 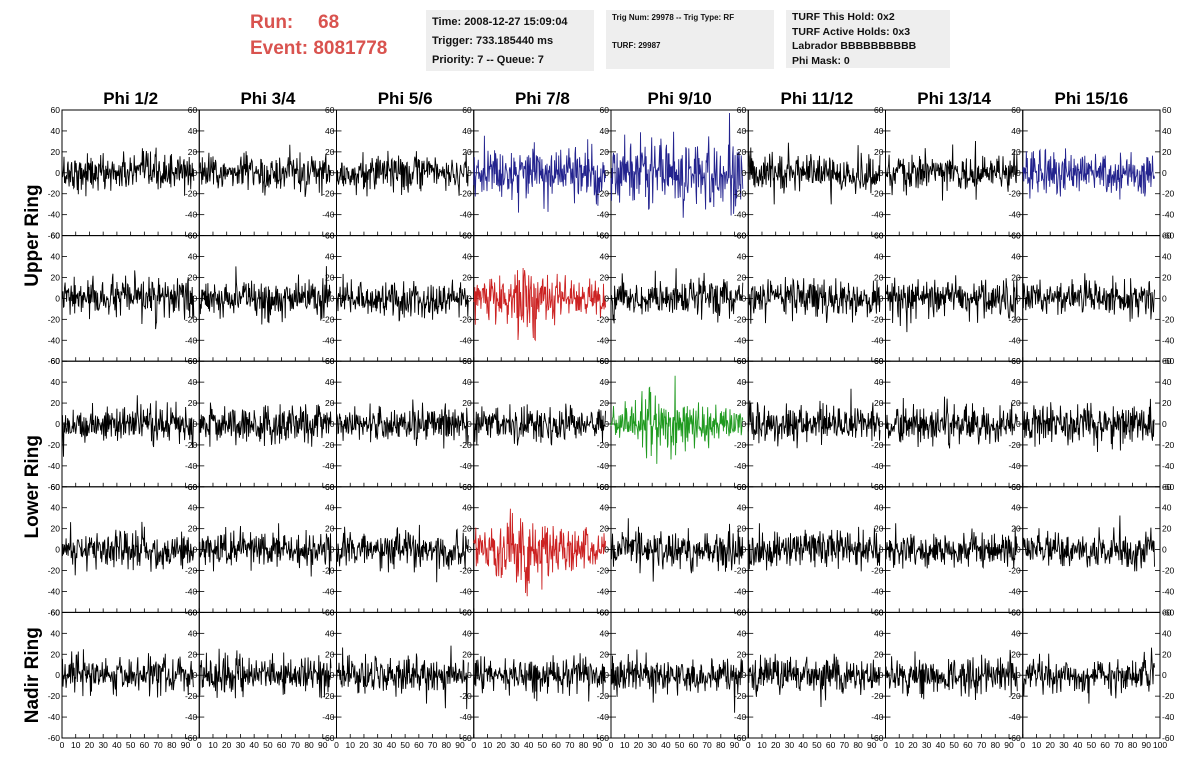 What do you see at coordinates (1092, 98) in the screenshot?
I see `column-title: Phi 15/16` at bounding box center [1092, 98].